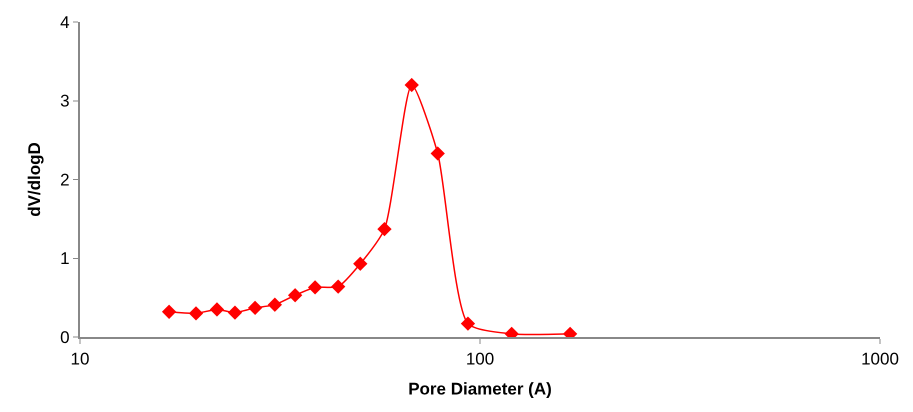 The width and height of the screenshot is (913, 412). What do you see at coordinates (65, 258) in the screenshot?
I see `y-tick-label: 1` at bounding box center [65, 258].